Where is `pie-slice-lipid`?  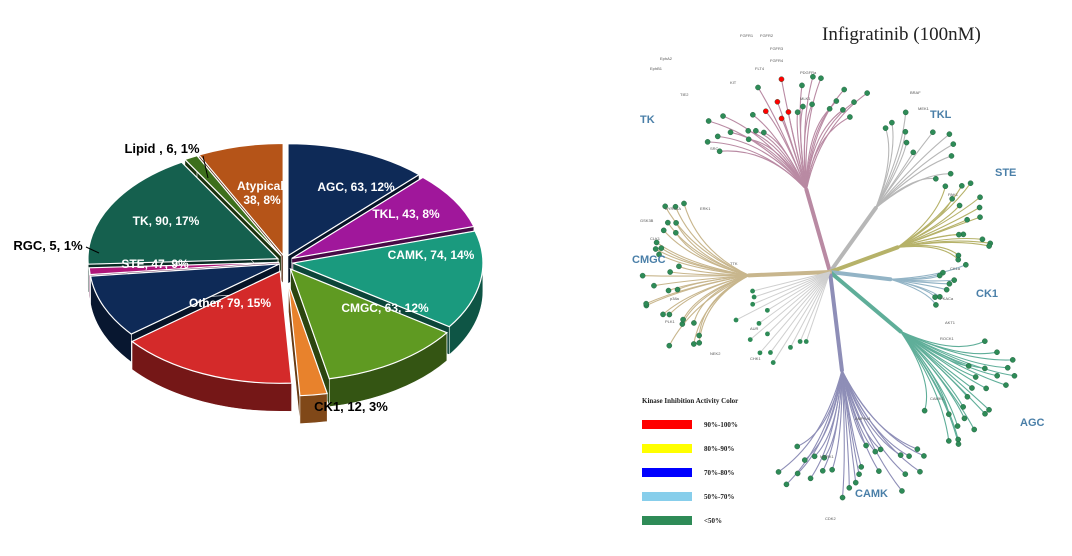
pie-slice-lipid is located at coordinates (232, 205).